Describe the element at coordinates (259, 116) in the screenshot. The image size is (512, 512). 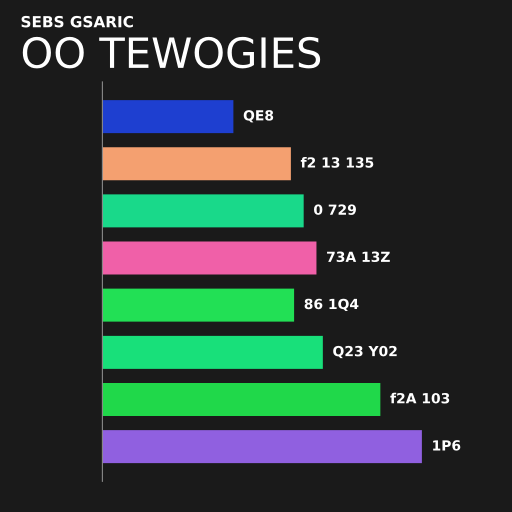
I see `annotation: QE8` at that location.